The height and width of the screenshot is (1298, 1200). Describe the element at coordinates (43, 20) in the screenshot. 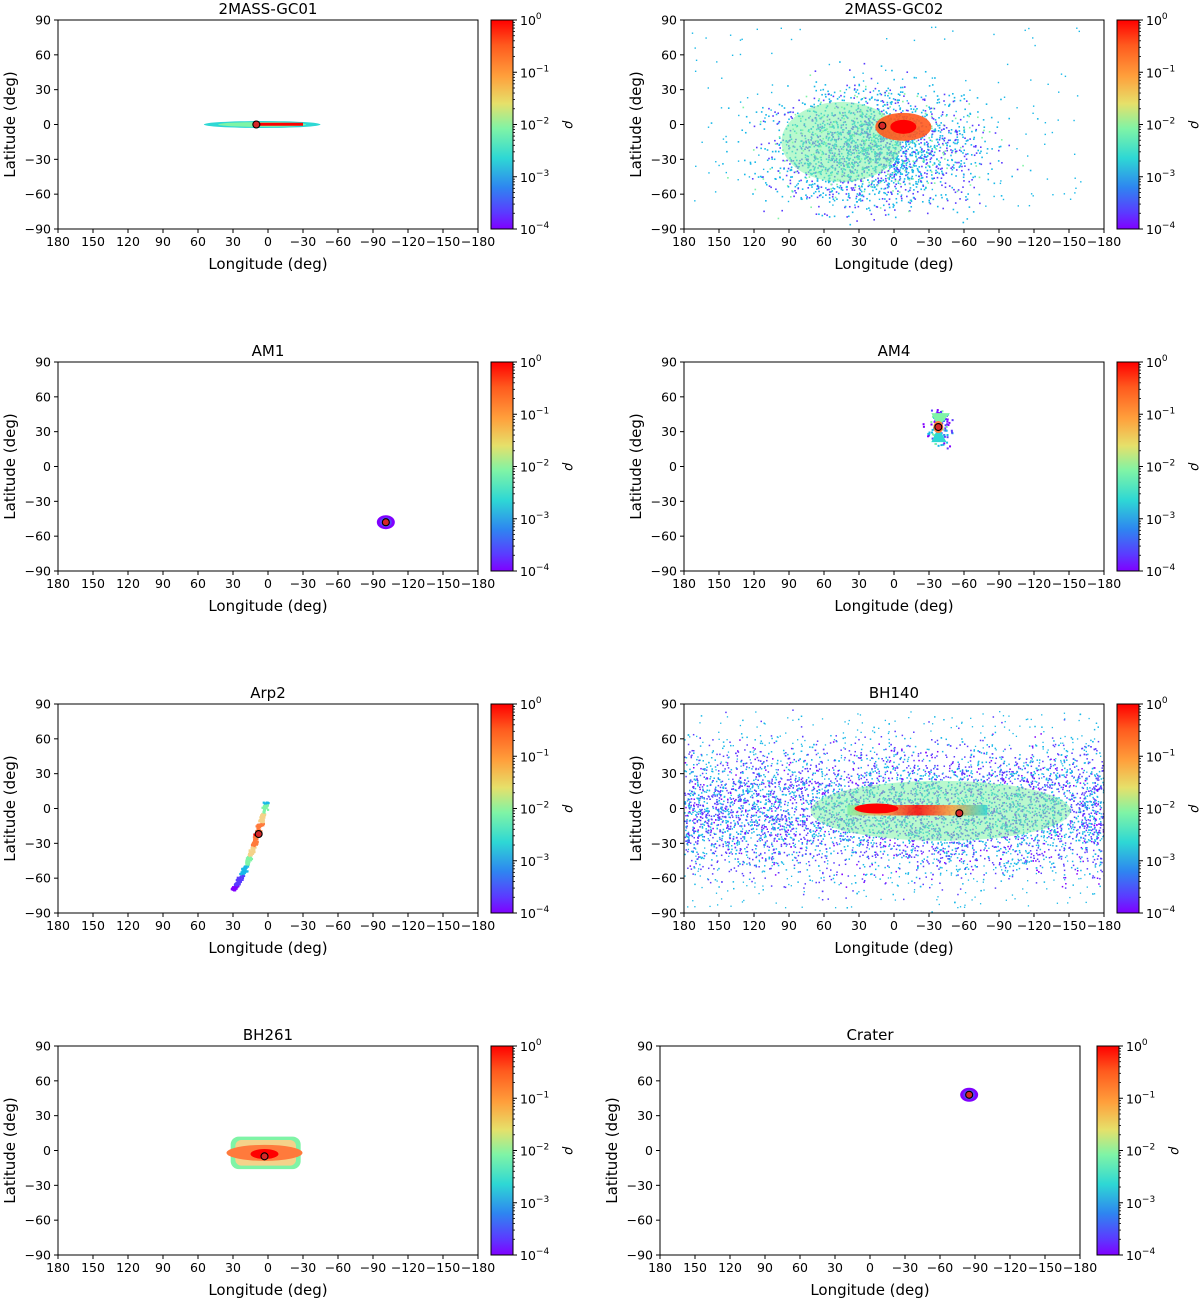

I see `y-tick-label: 90` at that location.